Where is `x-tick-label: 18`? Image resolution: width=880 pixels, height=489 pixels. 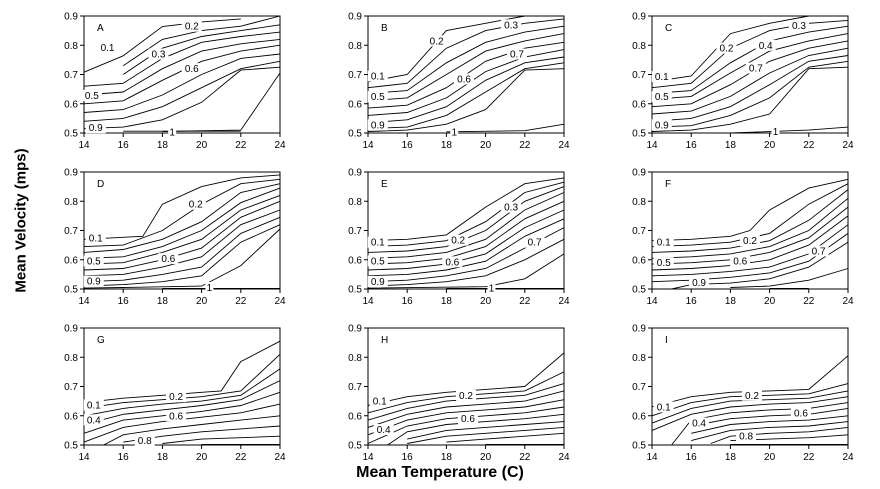
x-tick-label: 18 is located at coordinates (447, 145).